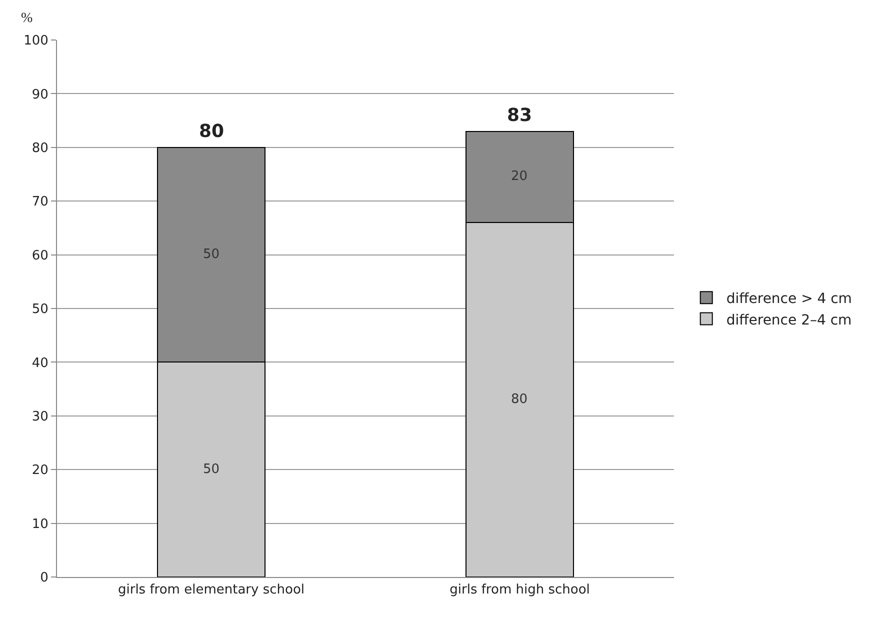  Describe the element at coordinates (40, 363) in the screenshot. I see `y-tick-label: 40` at that location.